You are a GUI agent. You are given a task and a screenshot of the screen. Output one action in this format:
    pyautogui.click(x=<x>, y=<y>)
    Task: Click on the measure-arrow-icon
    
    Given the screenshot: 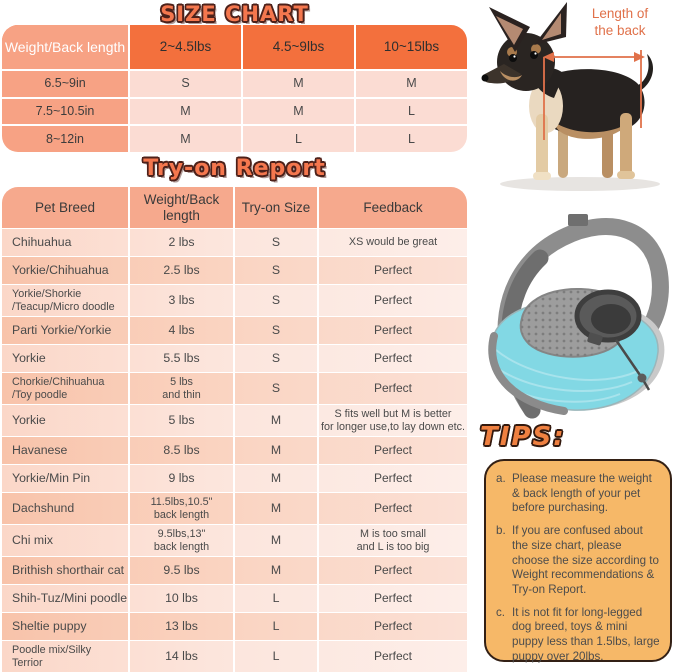 What is the action you would take?
    pyautogui.click(x=592, y=95)
    